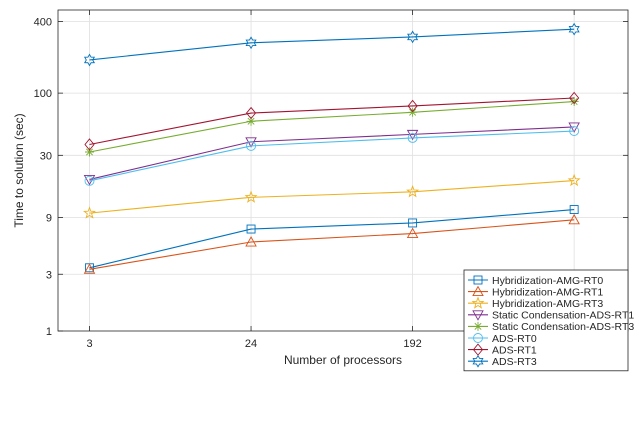 The width and height of the screenshot is (640, 423). I want to click on y-tick-label: 3, so click(49, 275).